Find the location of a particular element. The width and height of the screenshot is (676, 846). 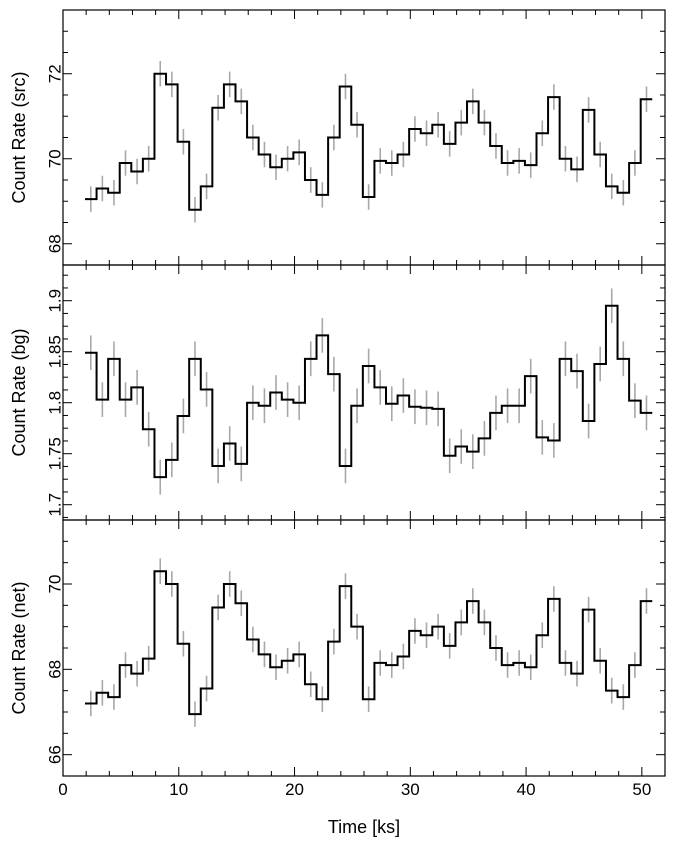

y-axis-title: Count Rate (net) is located at coordinates (19, 647).